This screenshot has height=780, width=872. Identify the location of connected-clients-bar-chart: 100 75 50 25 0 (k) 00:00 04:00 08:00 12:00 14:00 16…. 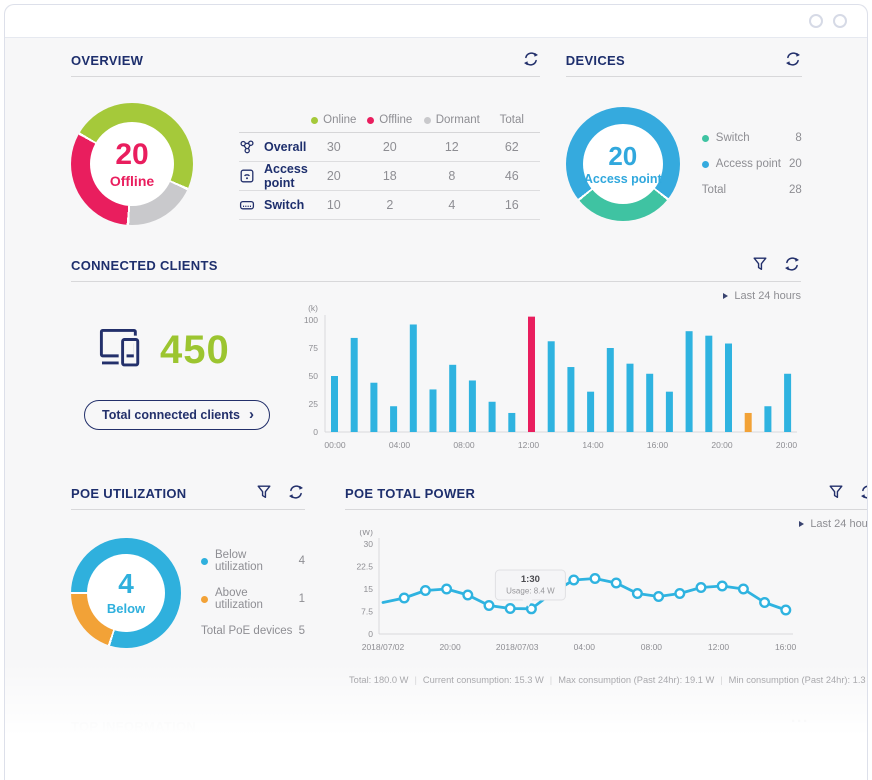
(551, 376).